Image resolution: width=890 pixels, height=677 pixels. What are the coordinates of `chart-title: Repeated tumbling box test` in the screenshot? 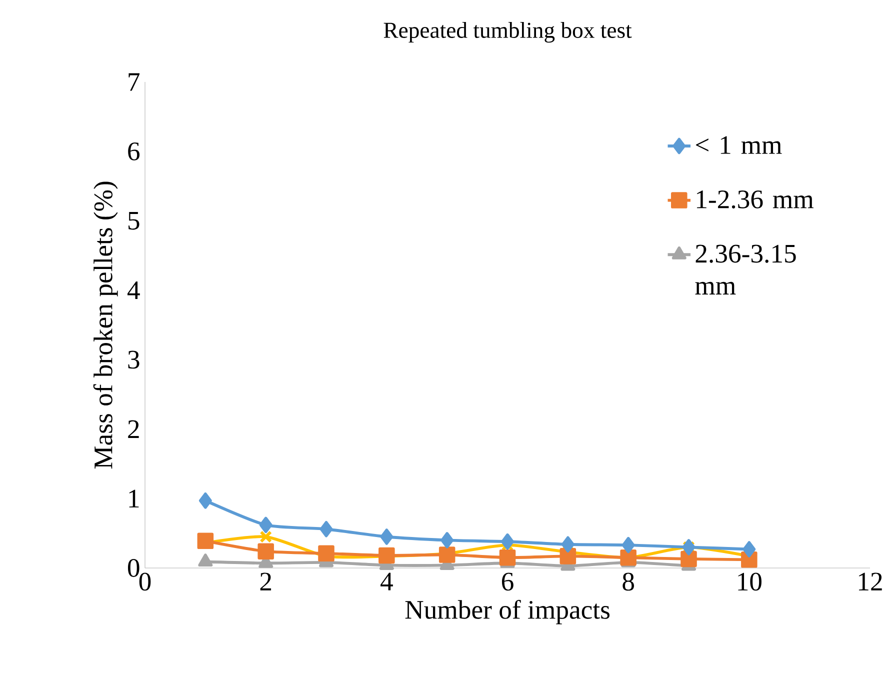 It's located at (508, 32).